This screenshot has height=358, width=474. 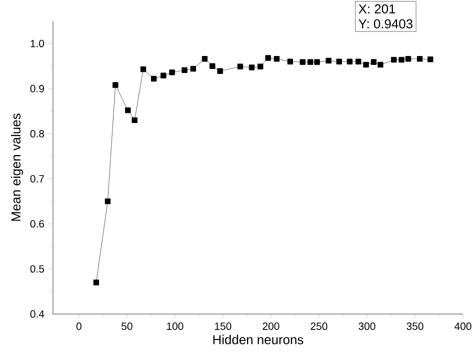 What do you see at coordinates (79, 326) in the screenshot?
I see `x-tick-label: 0` at bounding box center [79, 326].